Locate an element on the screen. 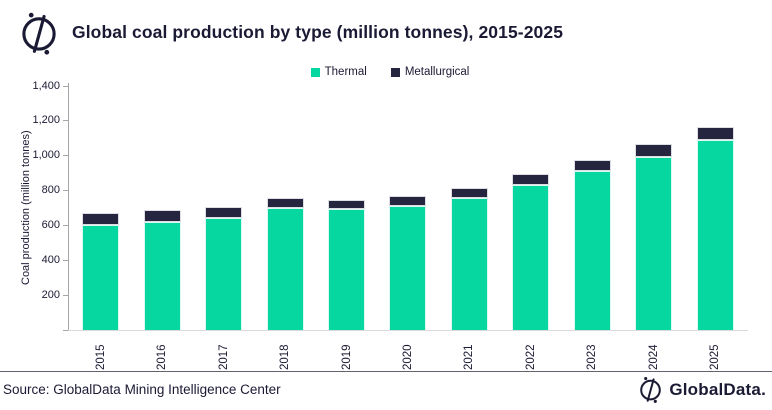 Image resolution: width=772 pixels, height=410 pixels. bar-segment-metallurgical-2015 is located at coordinates (101, 219).